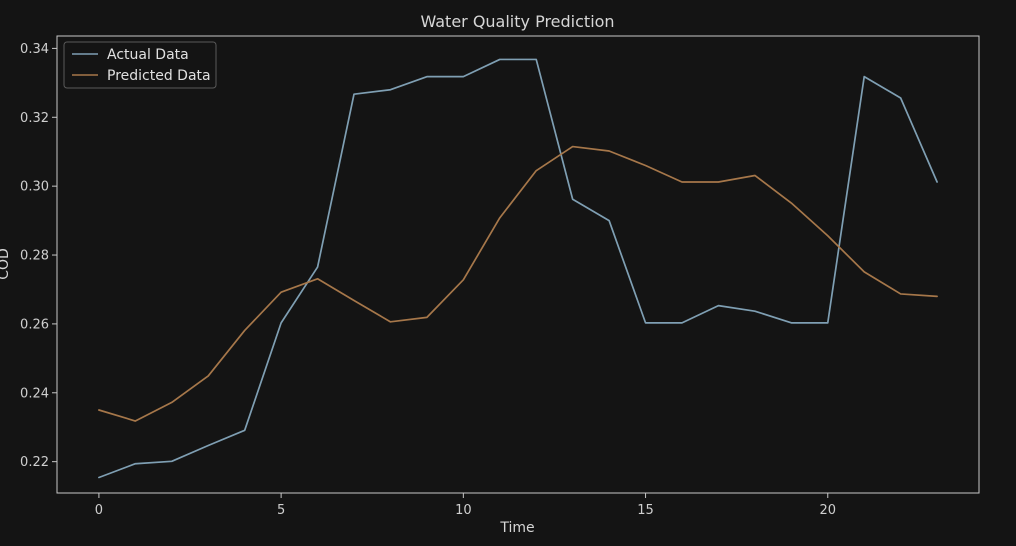  I want to click on y-tick-label: 0.24, so click(34, 393).